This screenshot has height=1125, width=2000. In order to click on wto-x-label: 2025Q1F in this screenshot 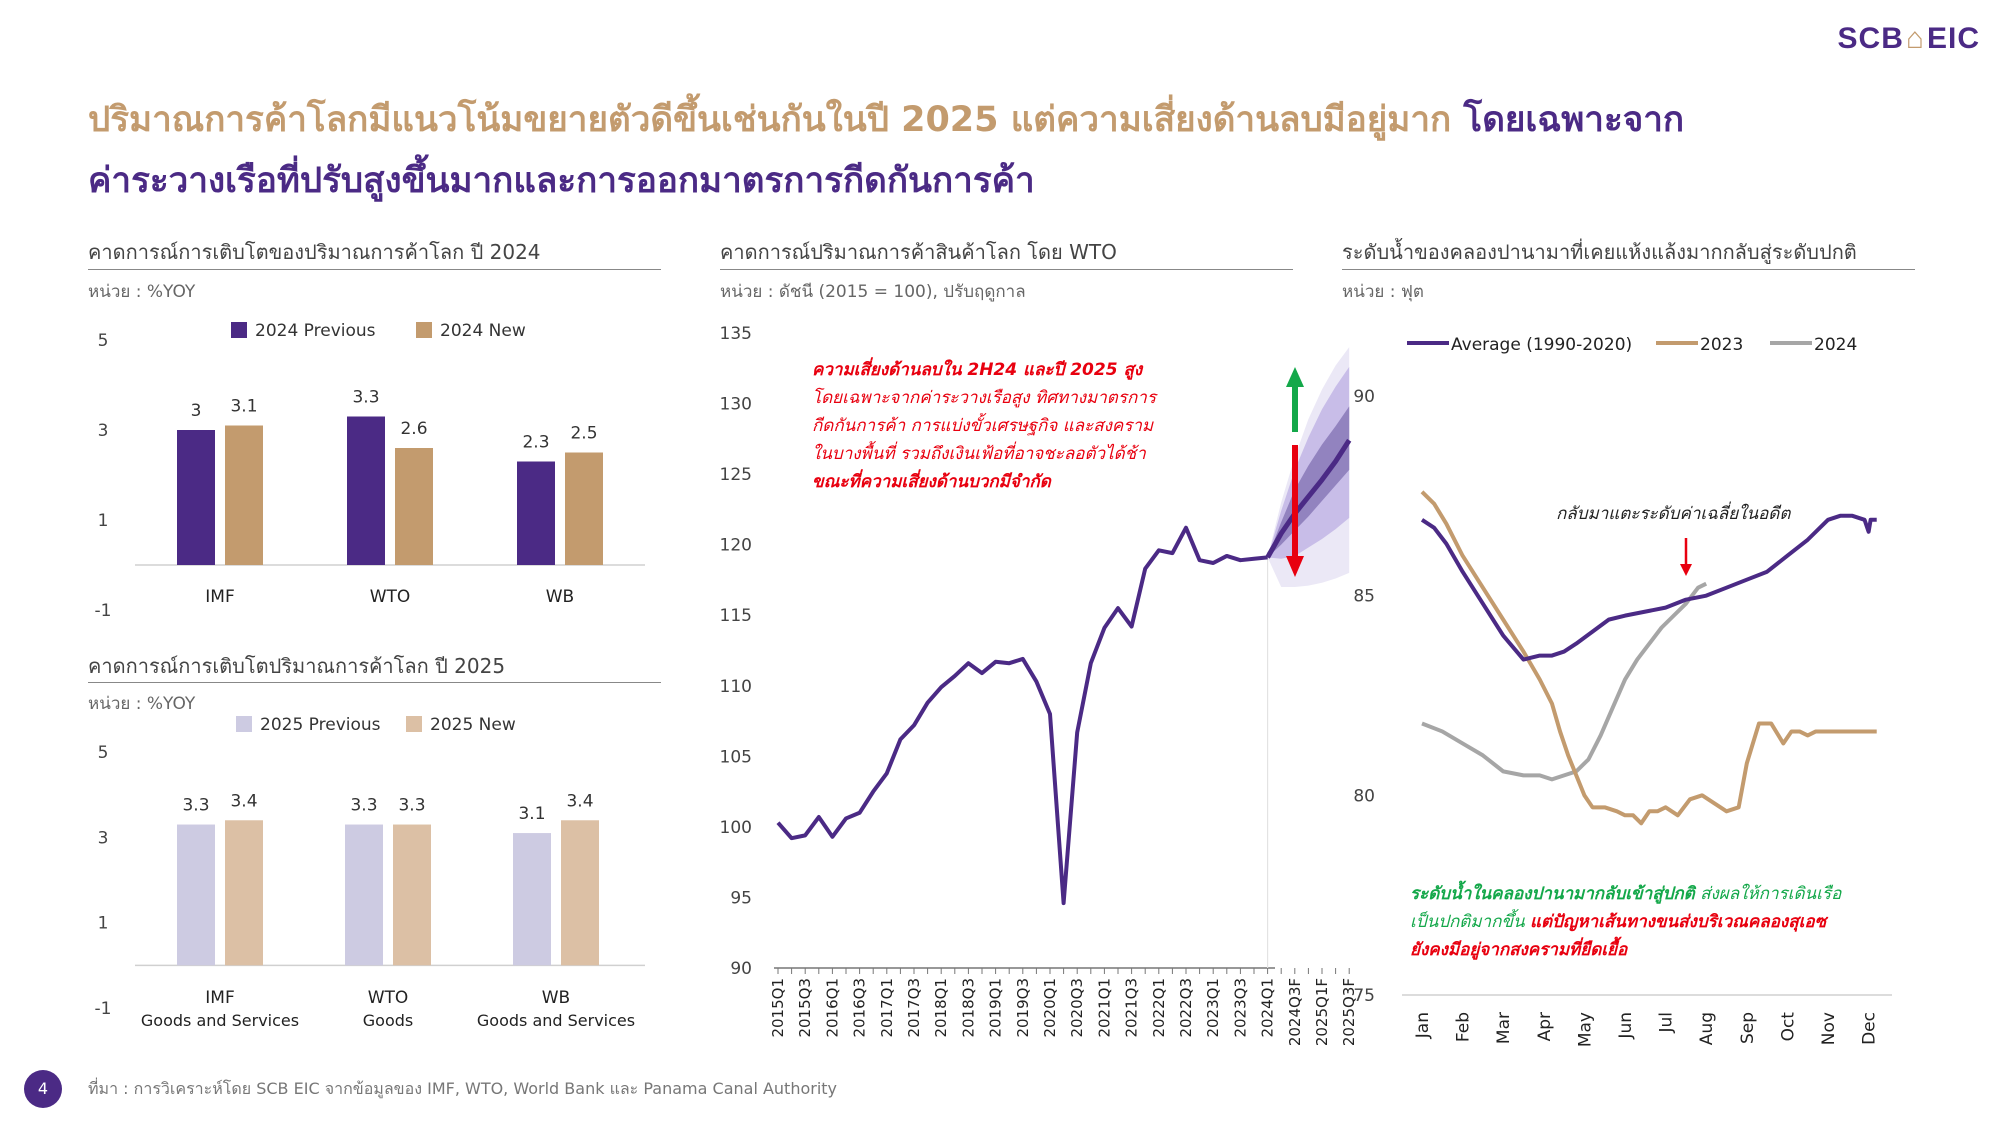, I will do `click(1322, 1012)`.